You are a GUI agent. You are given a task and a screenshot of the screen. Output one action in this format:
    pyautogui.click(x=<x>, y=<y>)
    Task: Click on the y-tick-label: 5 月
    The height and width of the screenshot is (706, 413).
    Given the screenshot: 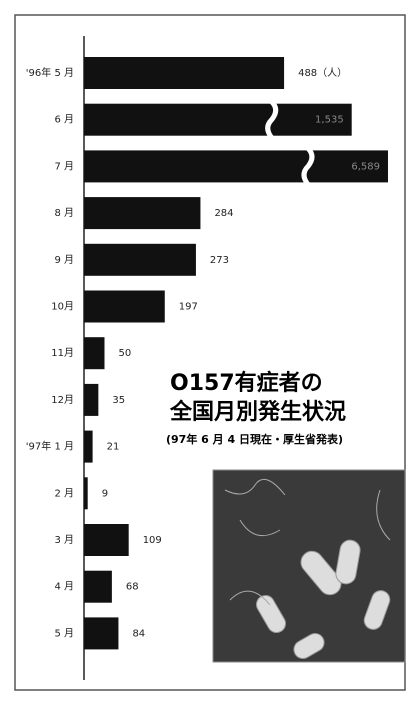 What is the action you would take?
    pyautogui.click(x=64, y=633)
    